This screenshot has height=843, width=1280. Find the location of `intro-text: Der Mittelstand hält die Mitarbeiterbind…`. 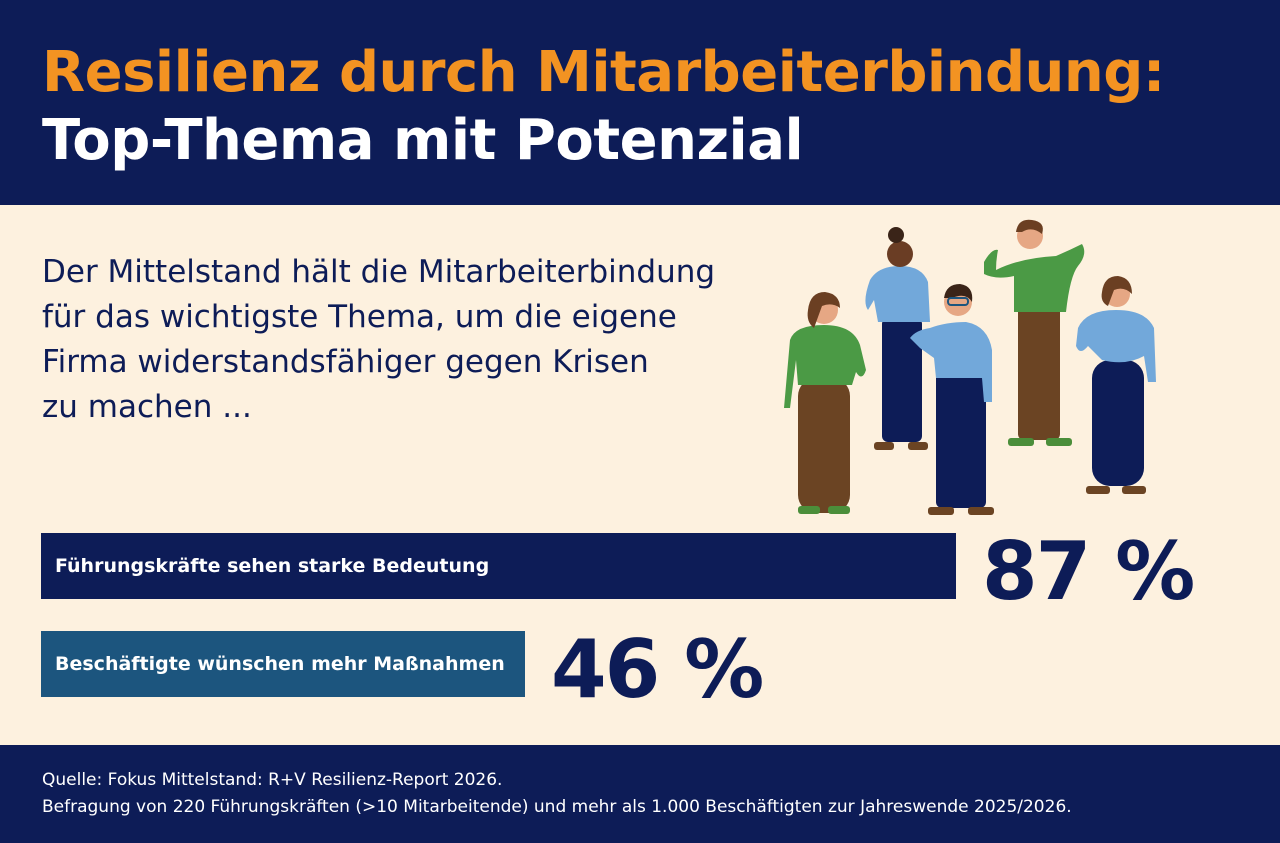

intro-text: Der Mittelstand hält die Mitarbeiterbind… is located at coordinates (412, 340).